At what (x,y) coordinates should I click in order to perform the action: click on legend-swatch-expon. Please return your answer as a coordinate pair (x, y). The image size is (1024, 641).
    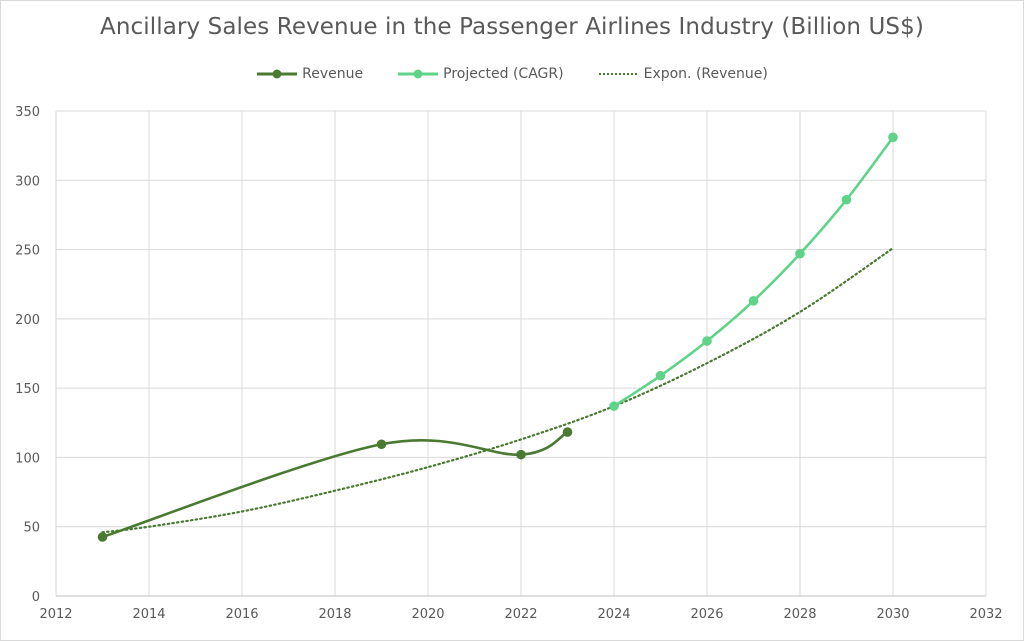
    Looking at the image, I should click on (618, 74).